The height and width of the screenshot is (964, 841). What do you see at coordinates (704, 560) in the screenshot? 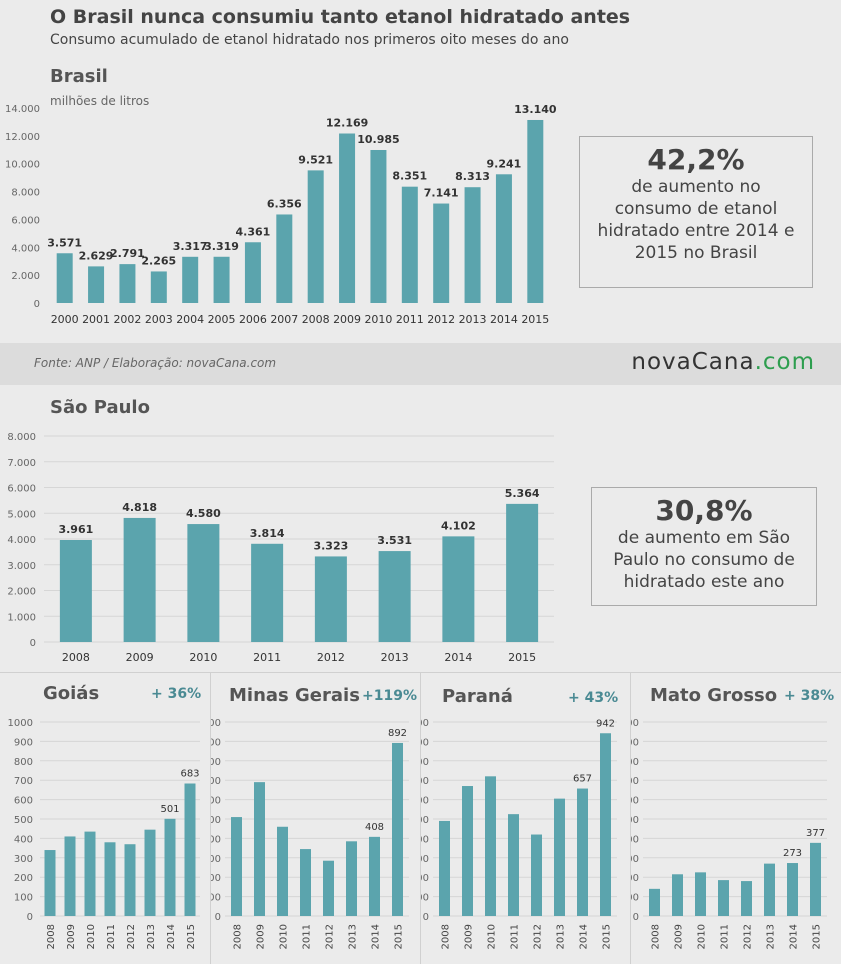
I see `sp-callout-line: Paulo no consumo de` at bounding box center [704, 560].